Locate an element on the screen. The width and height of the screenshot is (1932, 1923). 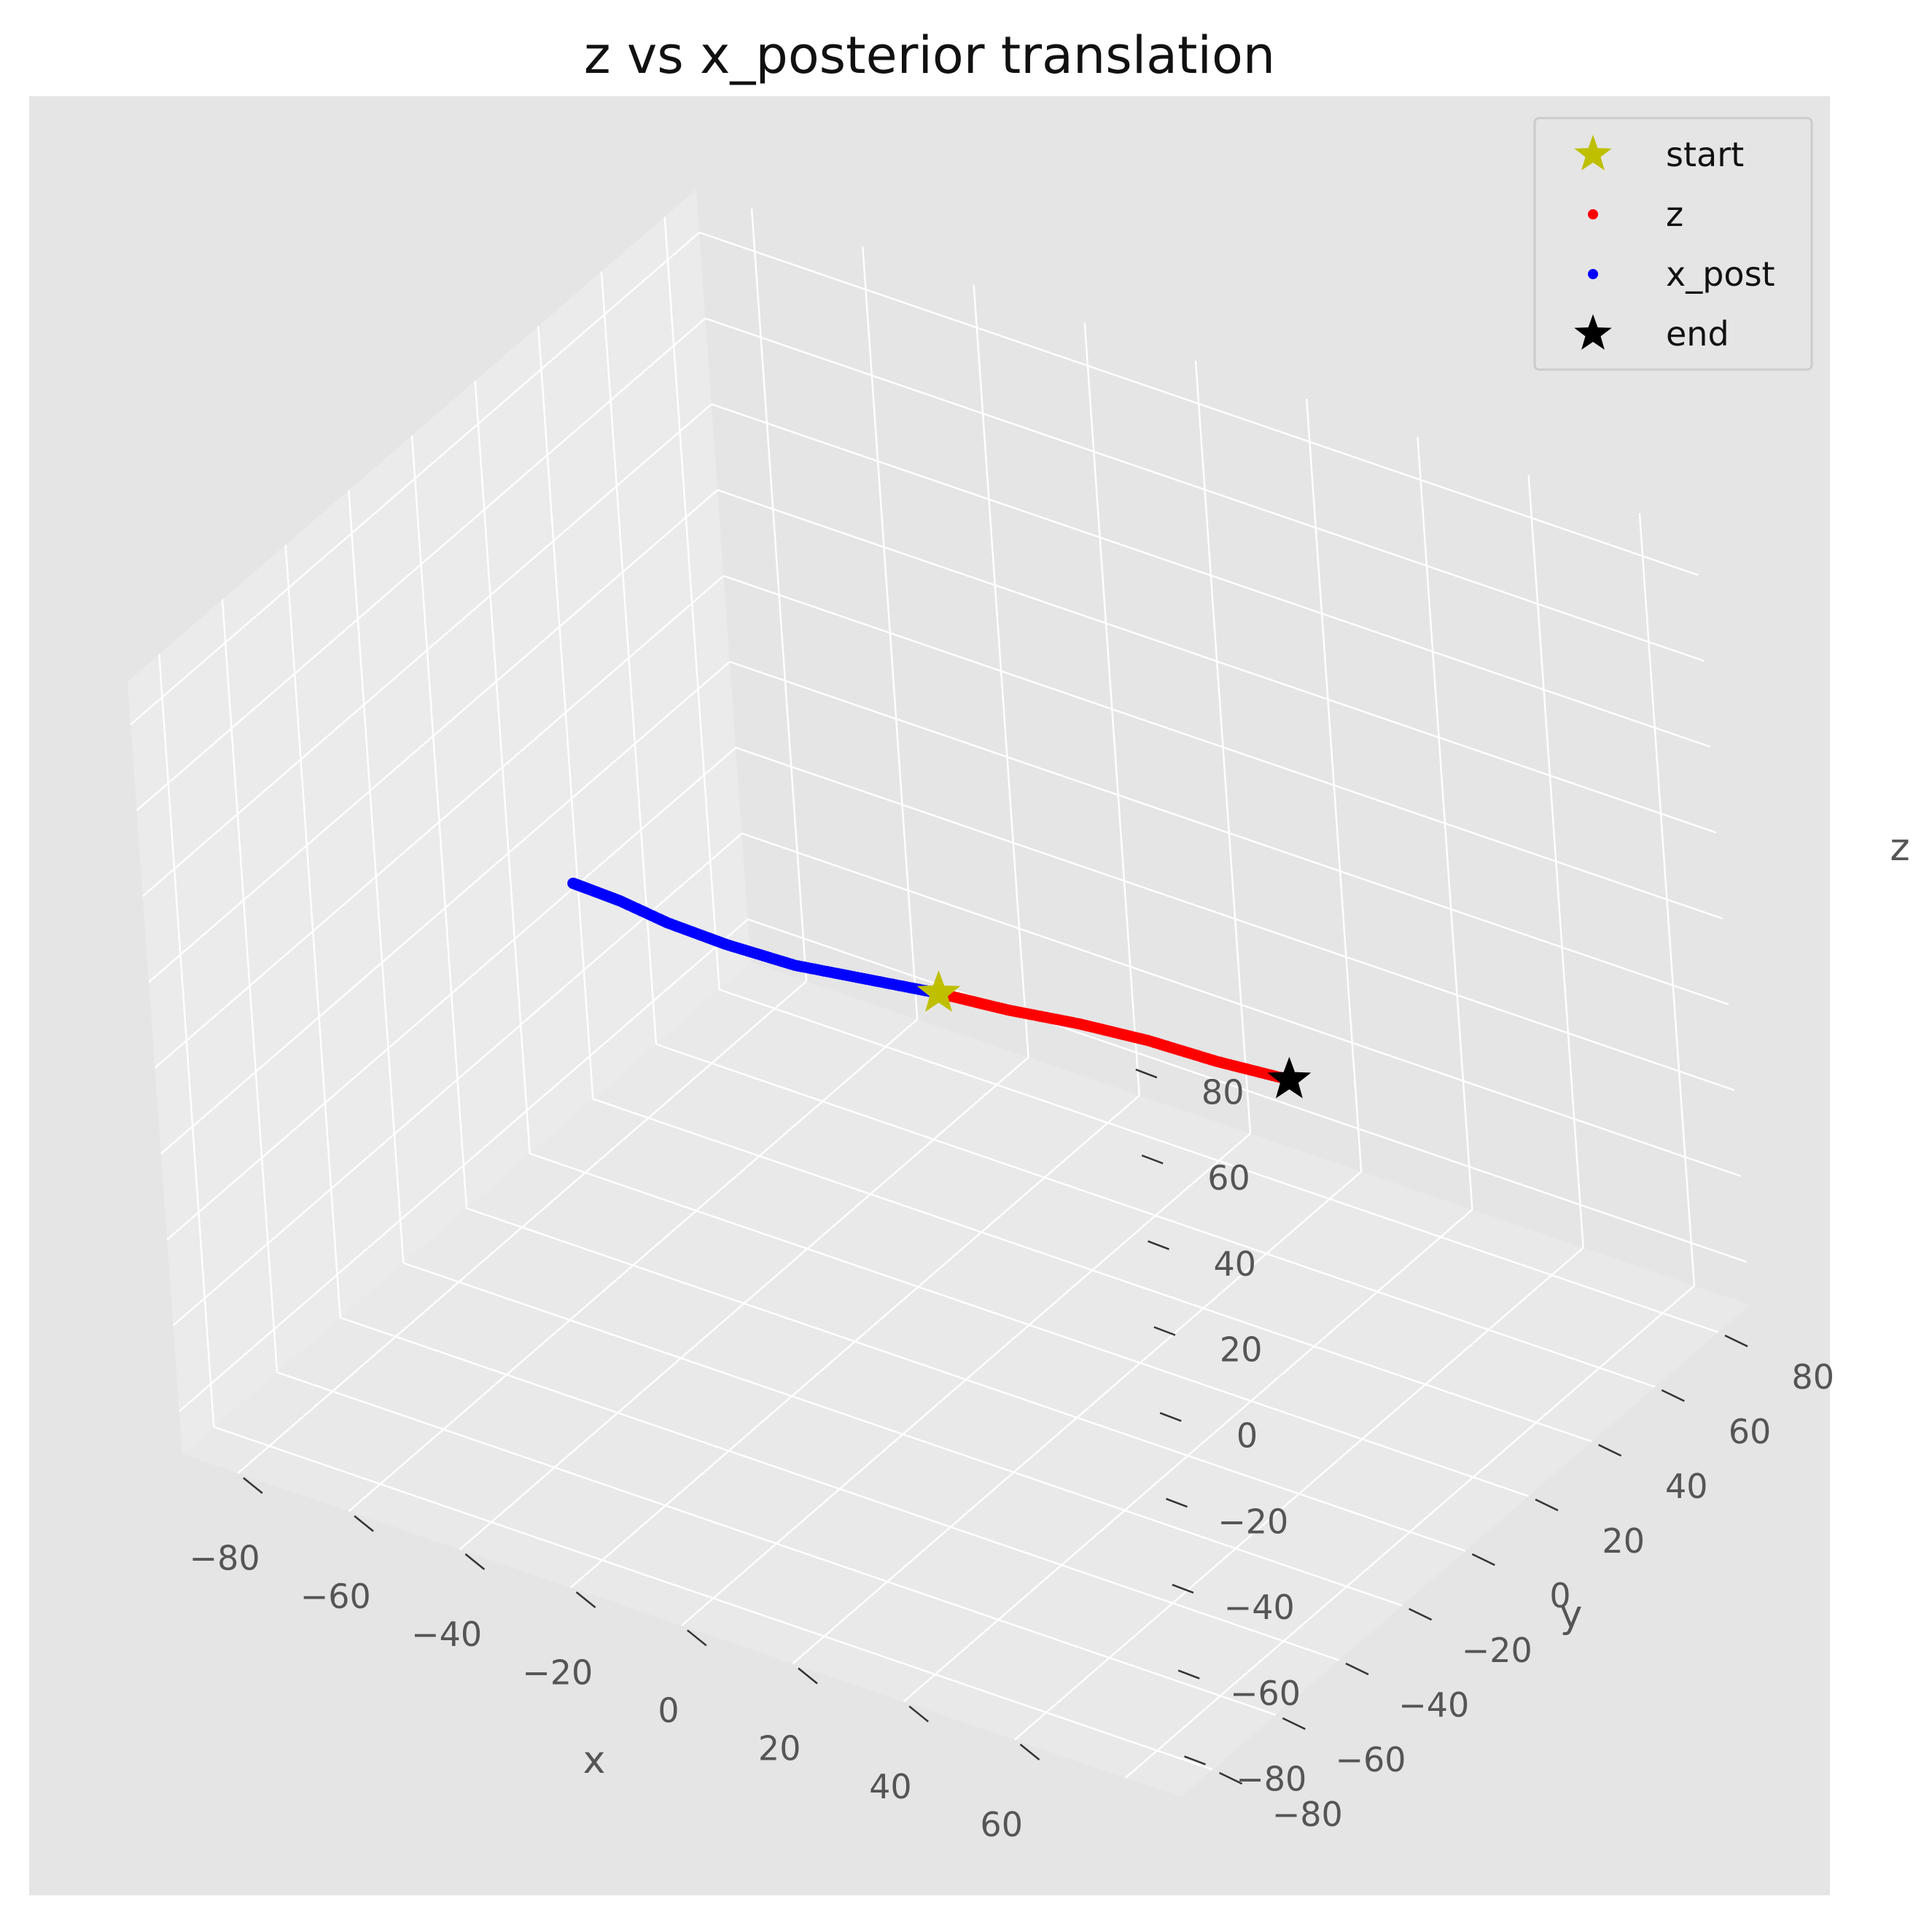
back-grid-x is located at coordinates (1667, 899).